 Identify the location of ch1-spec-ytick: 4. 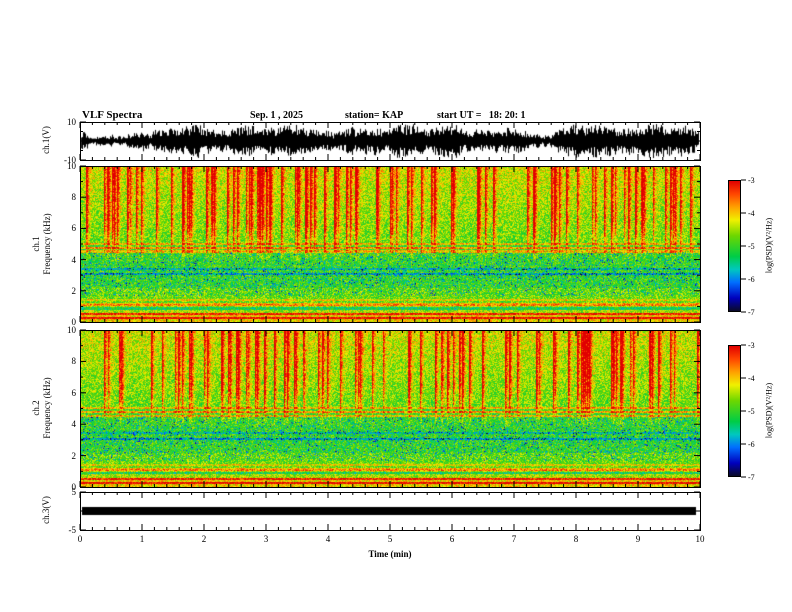
(74, 260).